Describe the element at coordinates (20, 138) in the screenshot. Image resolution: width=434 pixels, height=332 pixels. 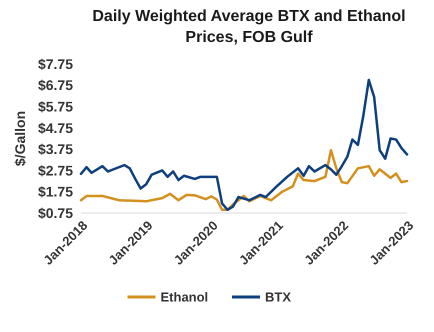
I see `y-axis-title: $/Gallon` at that location.